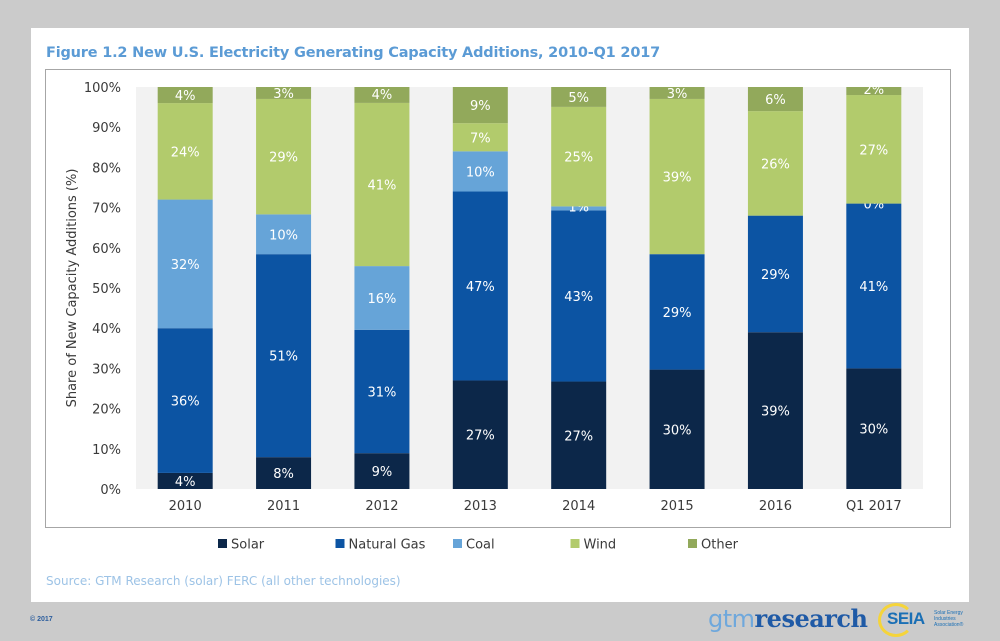 The image size is (1000, 641). I want to click on data-label: 36%, so click(185, 402).